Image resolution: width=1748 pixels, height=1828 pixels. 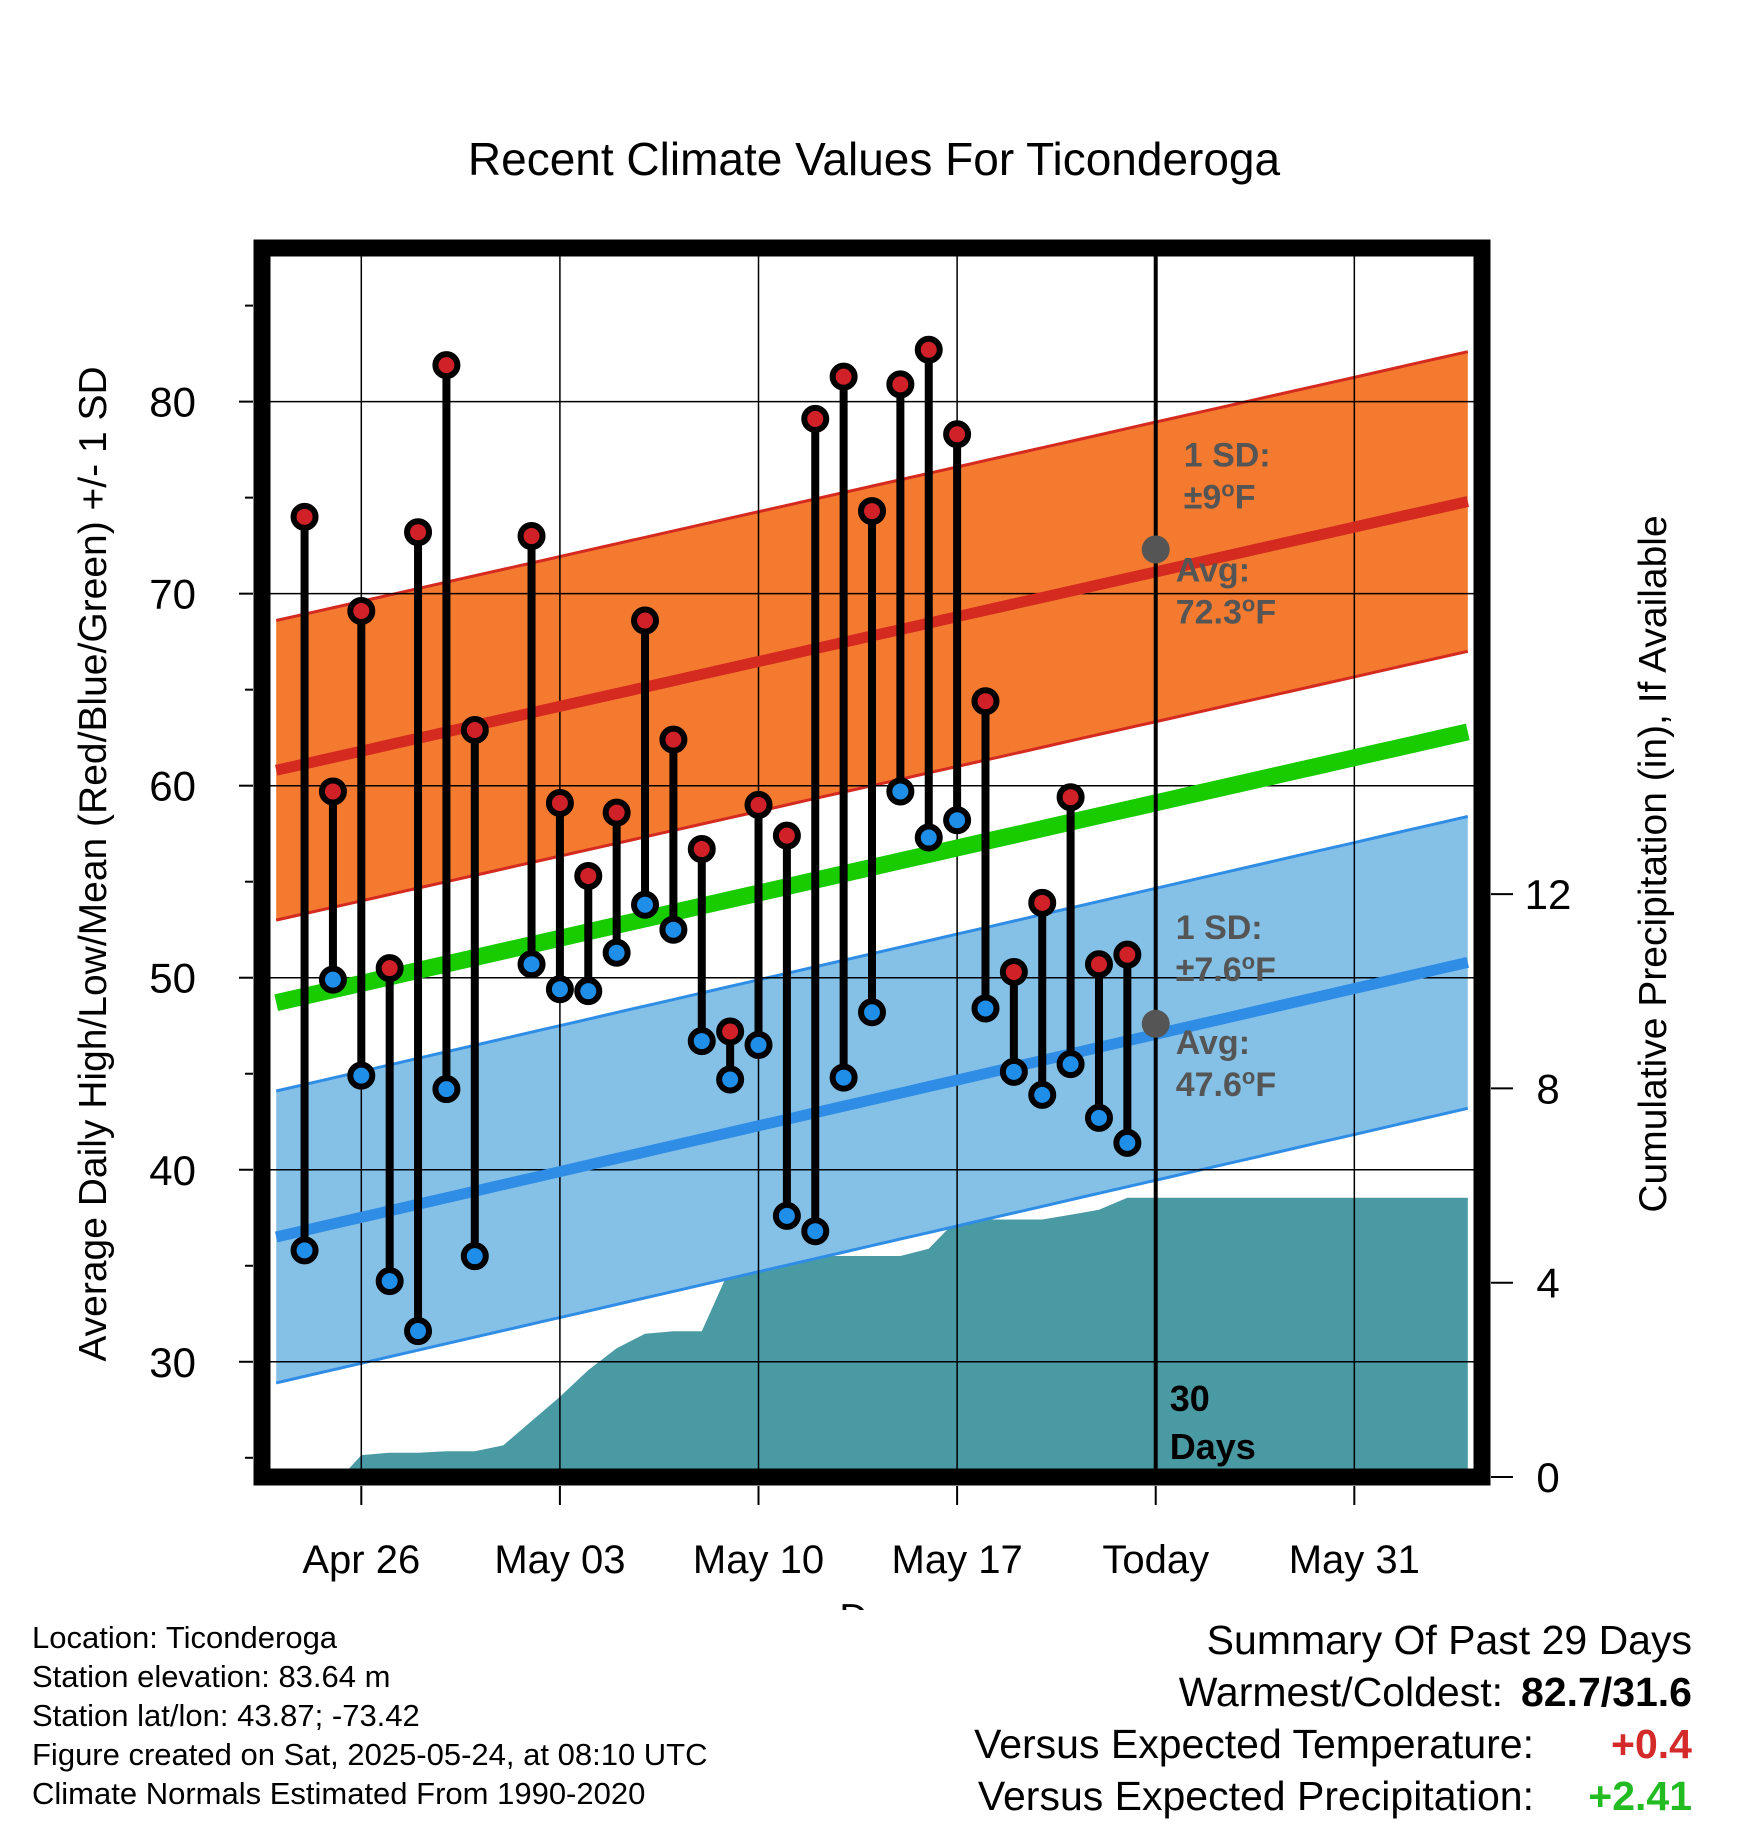 I want to click on temp-anomaly-label: Versus Expected Temperature:, so click(x=1254, y=1744).